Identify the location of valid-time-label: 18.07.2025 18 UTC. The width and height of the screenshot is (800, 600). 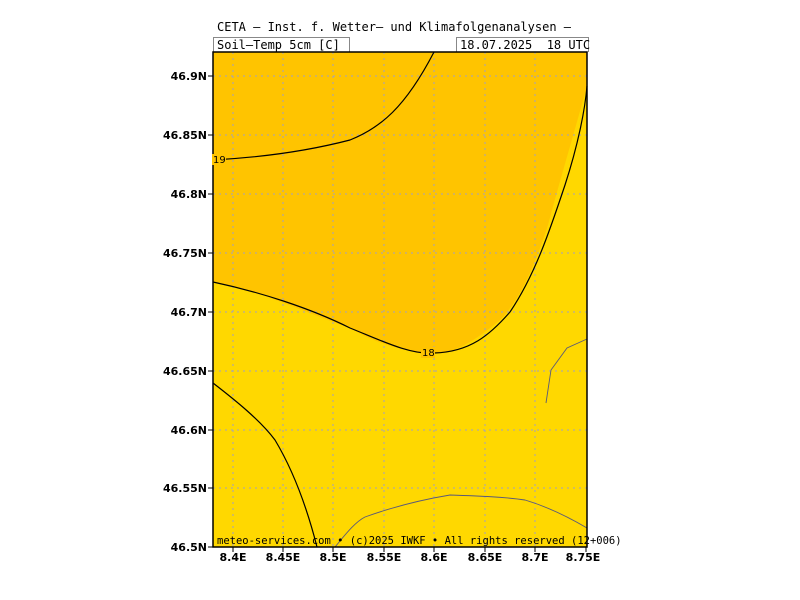
(523, 44).